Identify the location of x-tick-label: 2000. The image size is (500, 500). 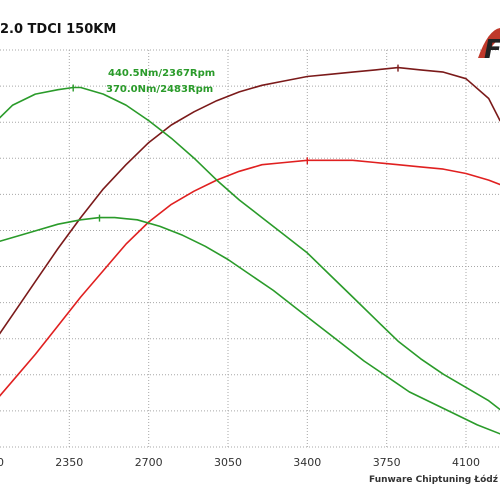
(2, 462).